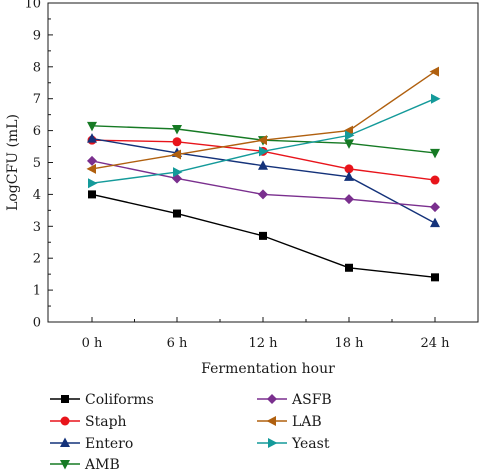  I want to click on legend-label-yeast: Yeast, so click(310, 444).